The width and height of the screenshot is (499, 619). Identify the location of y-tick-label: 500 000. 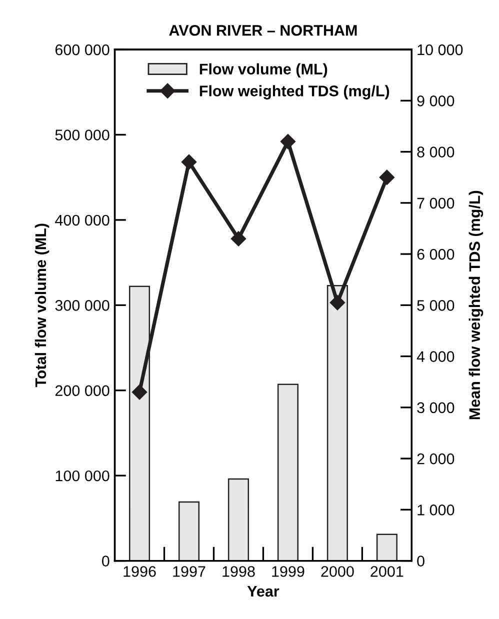
(82, 135).